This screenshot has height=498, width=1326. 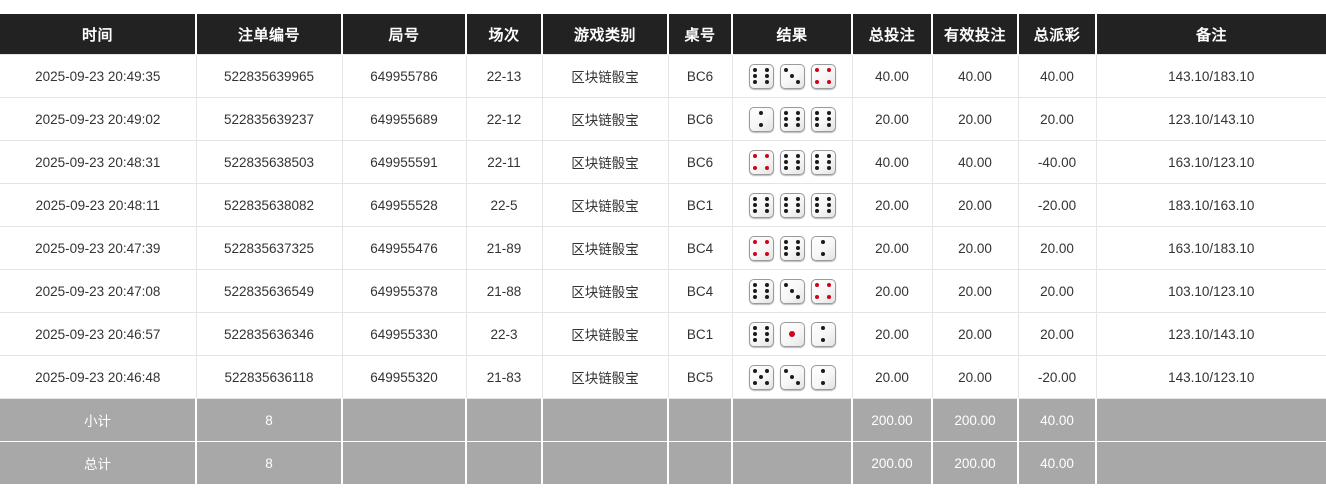 I want to click on column-header-payout: 总派彩, so click(x=1057, y=34).